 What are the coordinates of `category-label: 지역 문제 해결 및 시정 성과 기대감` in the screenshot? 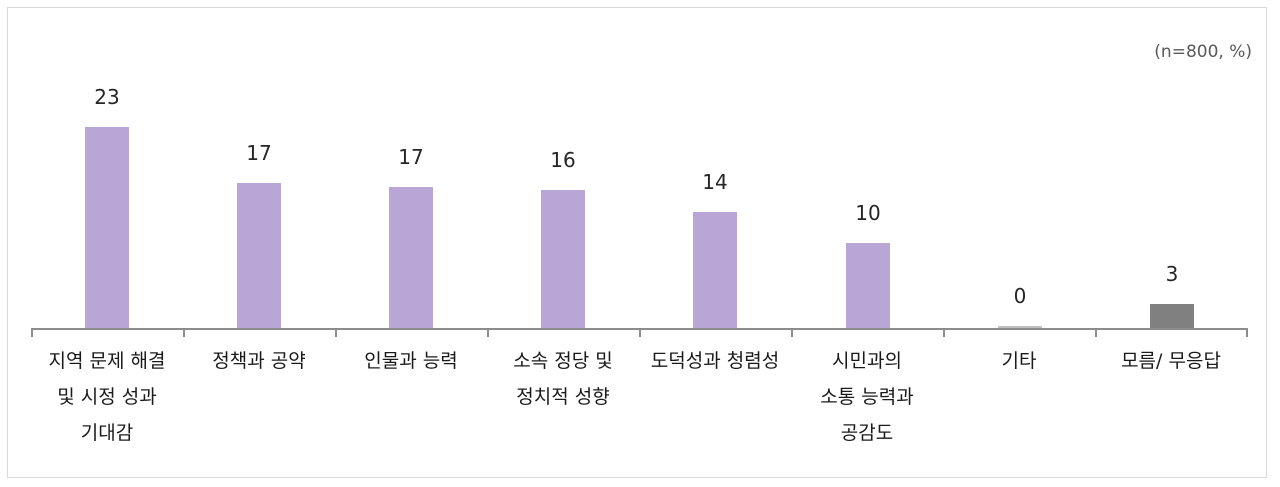 It's located at (107, 397).